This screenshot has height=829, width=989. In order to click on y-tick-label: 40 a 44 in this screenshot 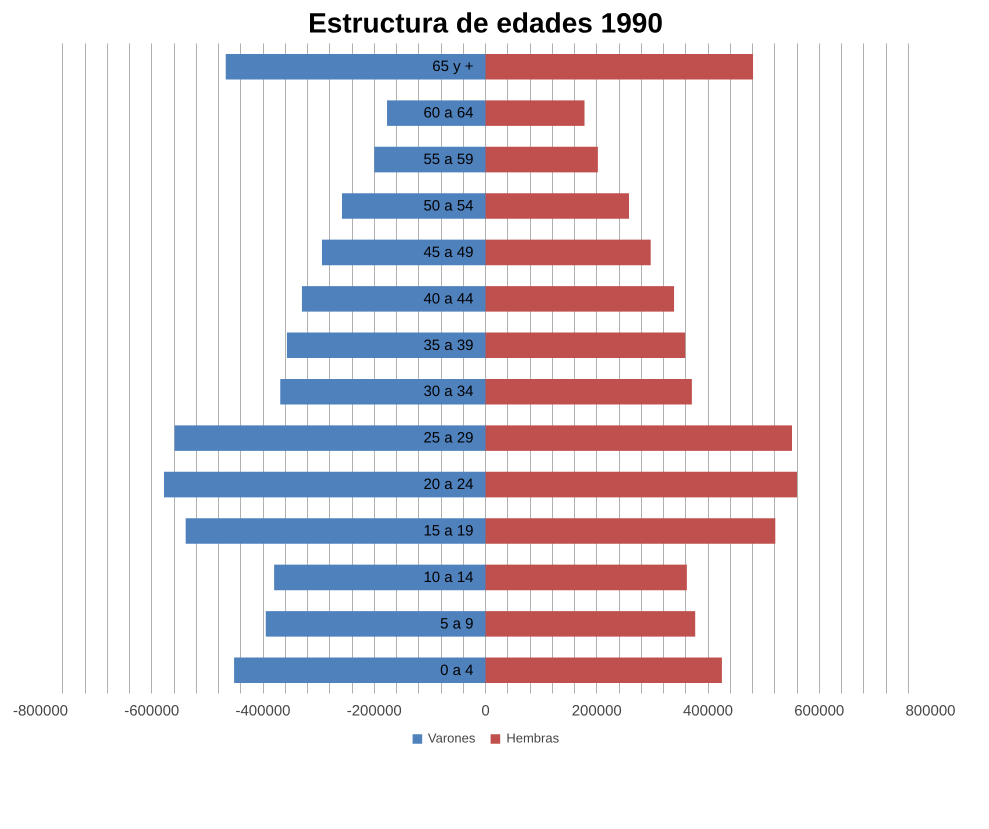, I will do `click(448, 299)`.